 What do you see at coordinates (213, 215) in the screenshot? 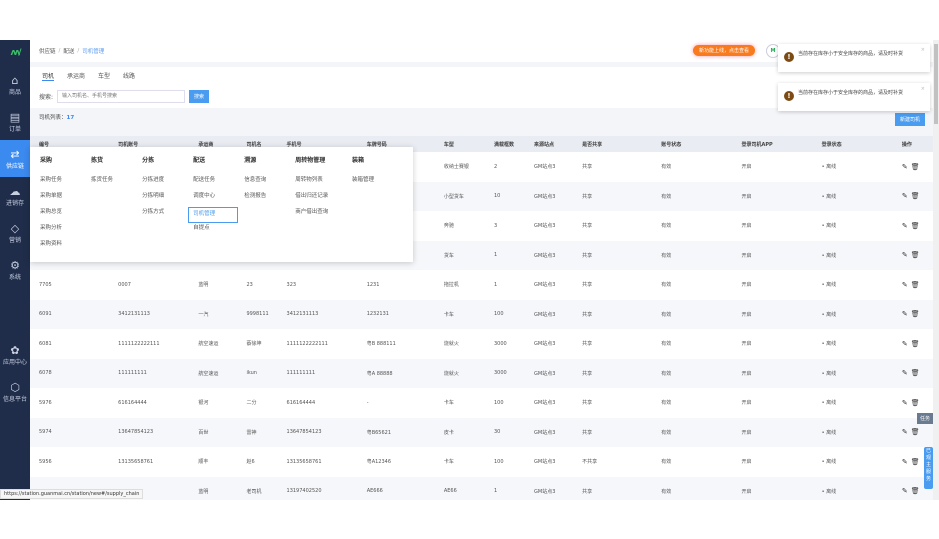
I see `menu-item: 司机管理` at bounding box center [213, 215].